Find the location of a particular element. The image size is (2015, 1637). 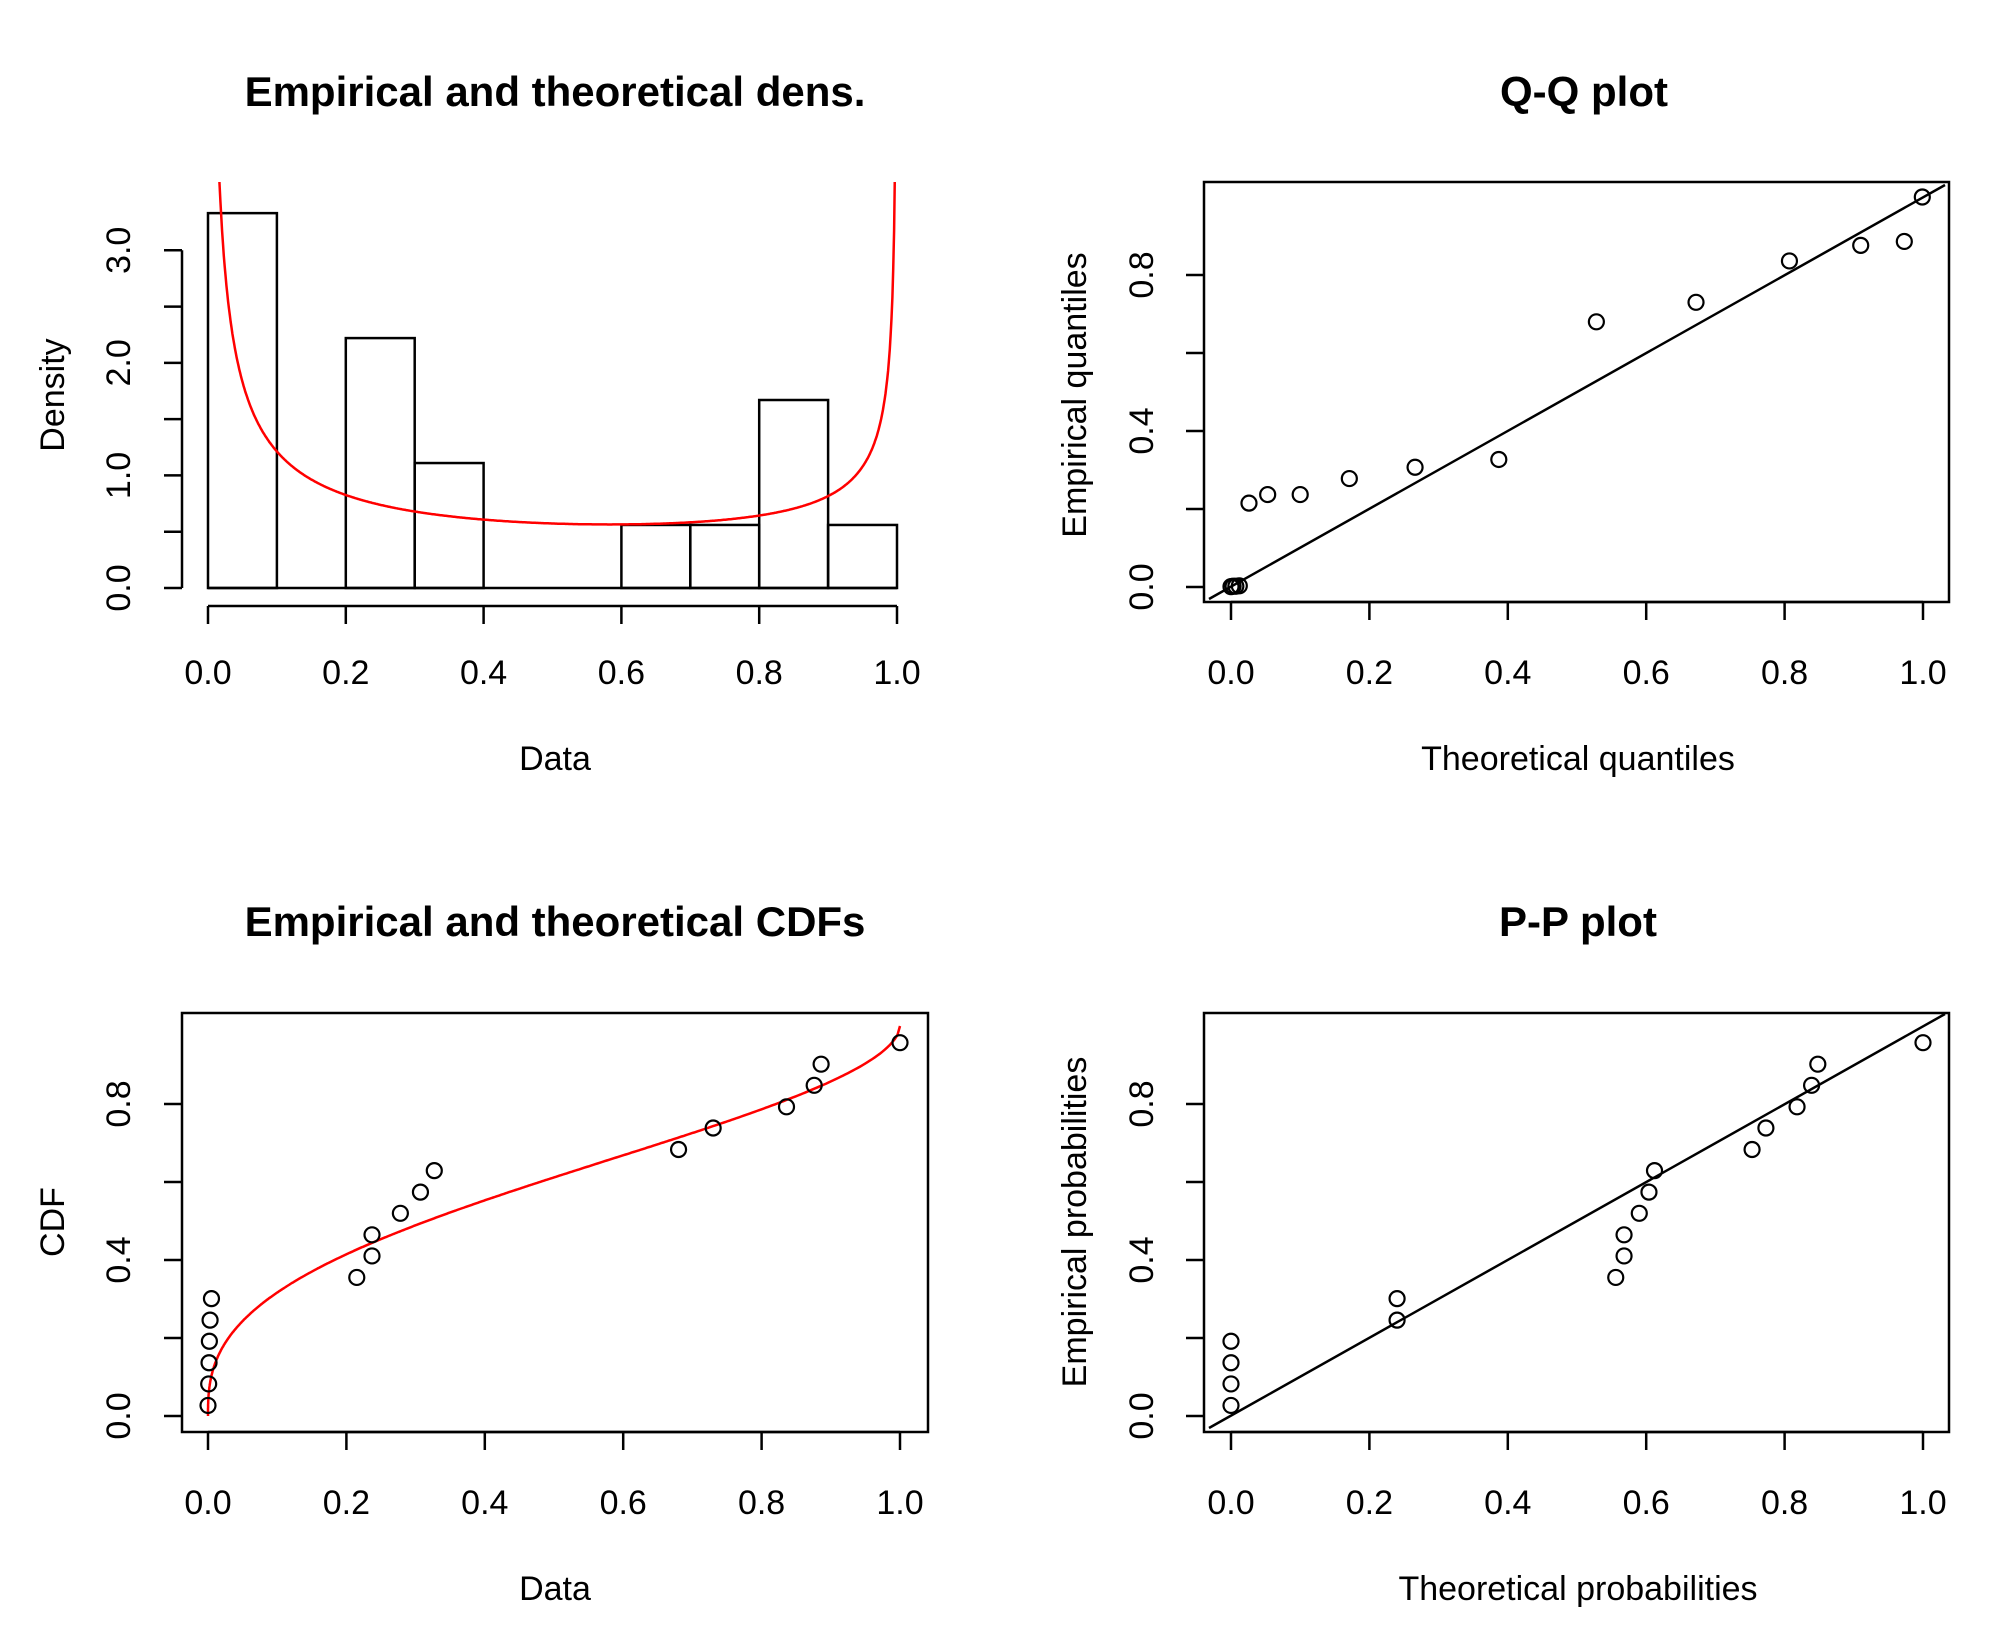

y-tick-label: 2.0 is located at coordinates (119, 362).